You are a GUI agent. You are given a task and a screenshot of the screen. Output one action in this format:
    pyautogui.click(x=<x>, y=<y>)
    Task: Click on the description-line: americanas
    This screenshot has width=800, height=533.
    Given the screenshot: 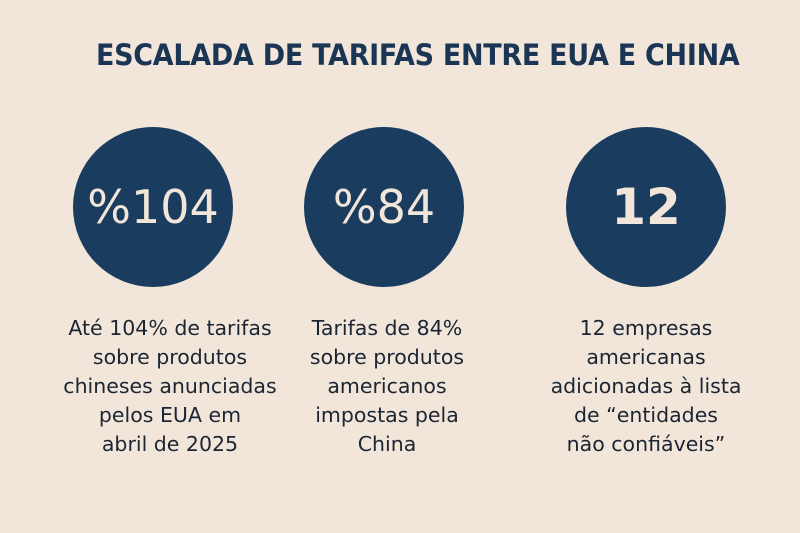 What is the action you would take?
    pyautogui.click(x=646, y=357)
    